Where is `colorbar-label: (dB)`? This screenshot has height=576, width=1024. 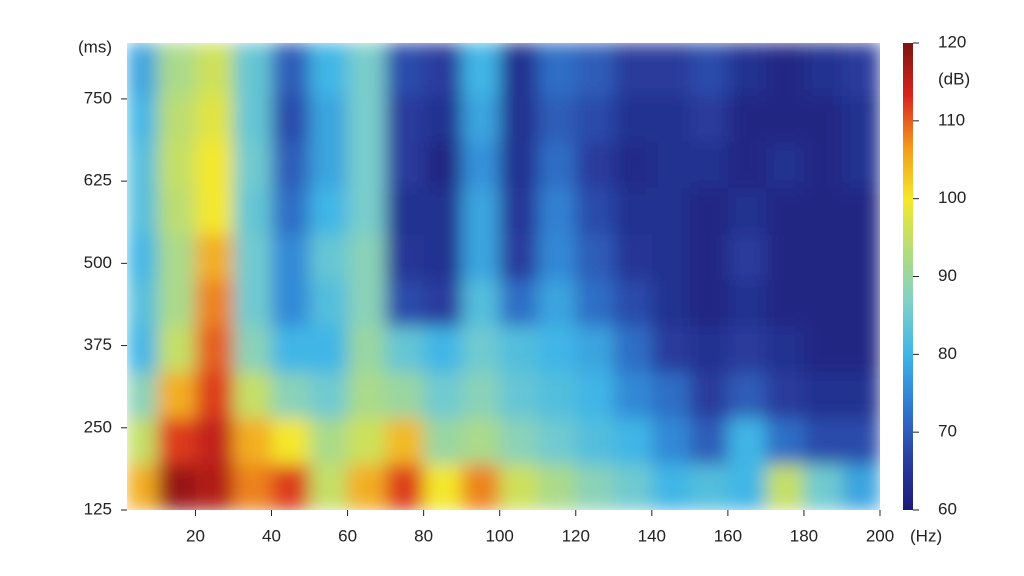
colorbar-label: (dB) is located at coordinates (954, 78).